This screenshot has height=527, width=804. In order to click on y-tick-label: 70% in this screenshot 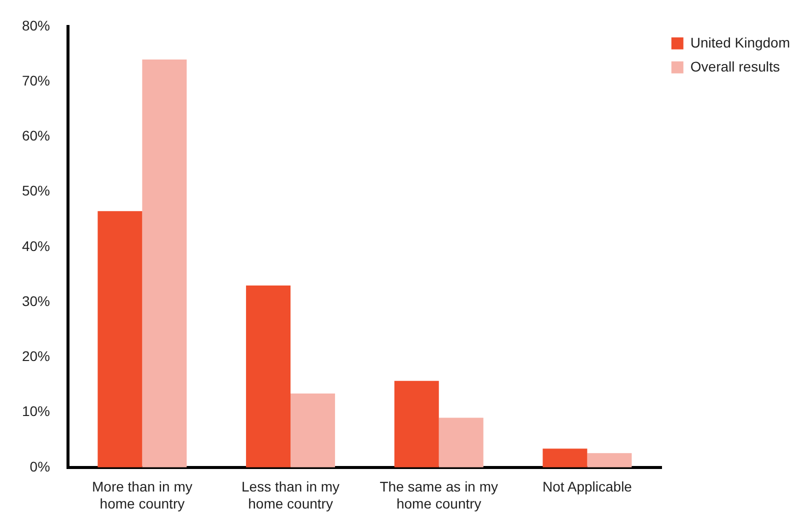, I will do `click(36, 80)`.